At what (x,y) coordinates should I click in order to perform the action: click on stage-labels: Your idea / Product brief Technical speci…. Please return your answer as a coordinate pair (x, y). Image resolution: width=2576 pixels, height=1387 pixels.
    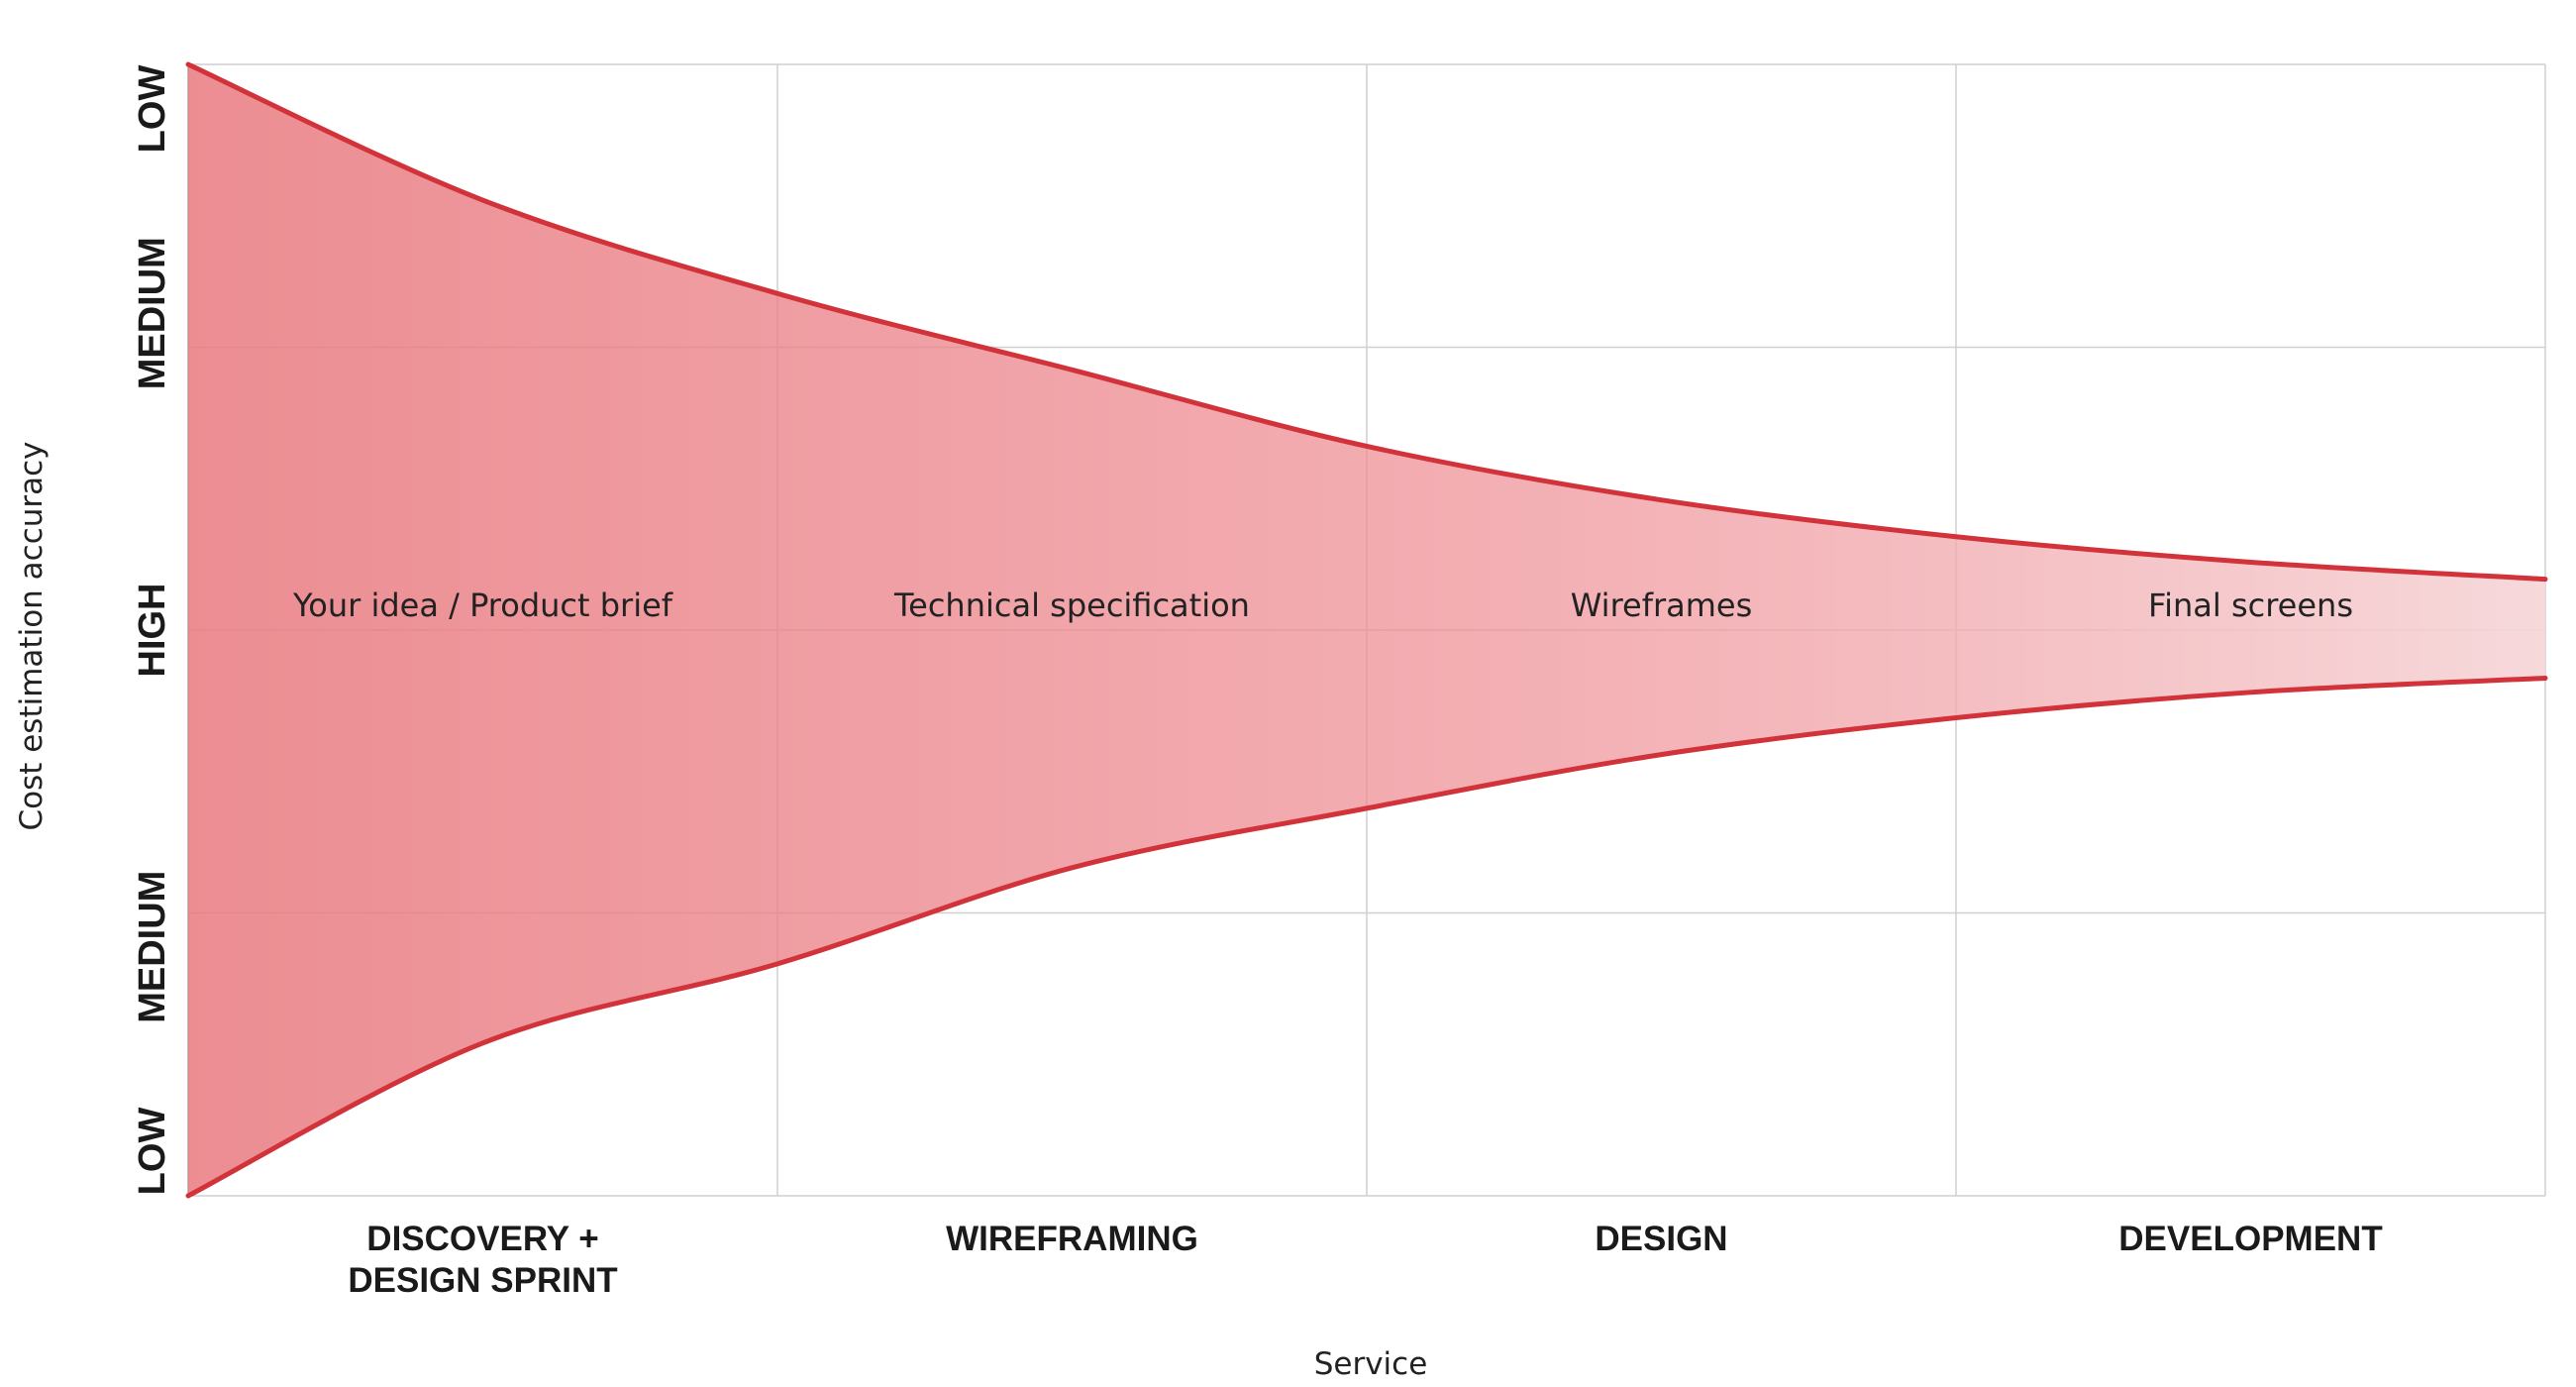
    Looking at the image, I should click on (1322, 605).